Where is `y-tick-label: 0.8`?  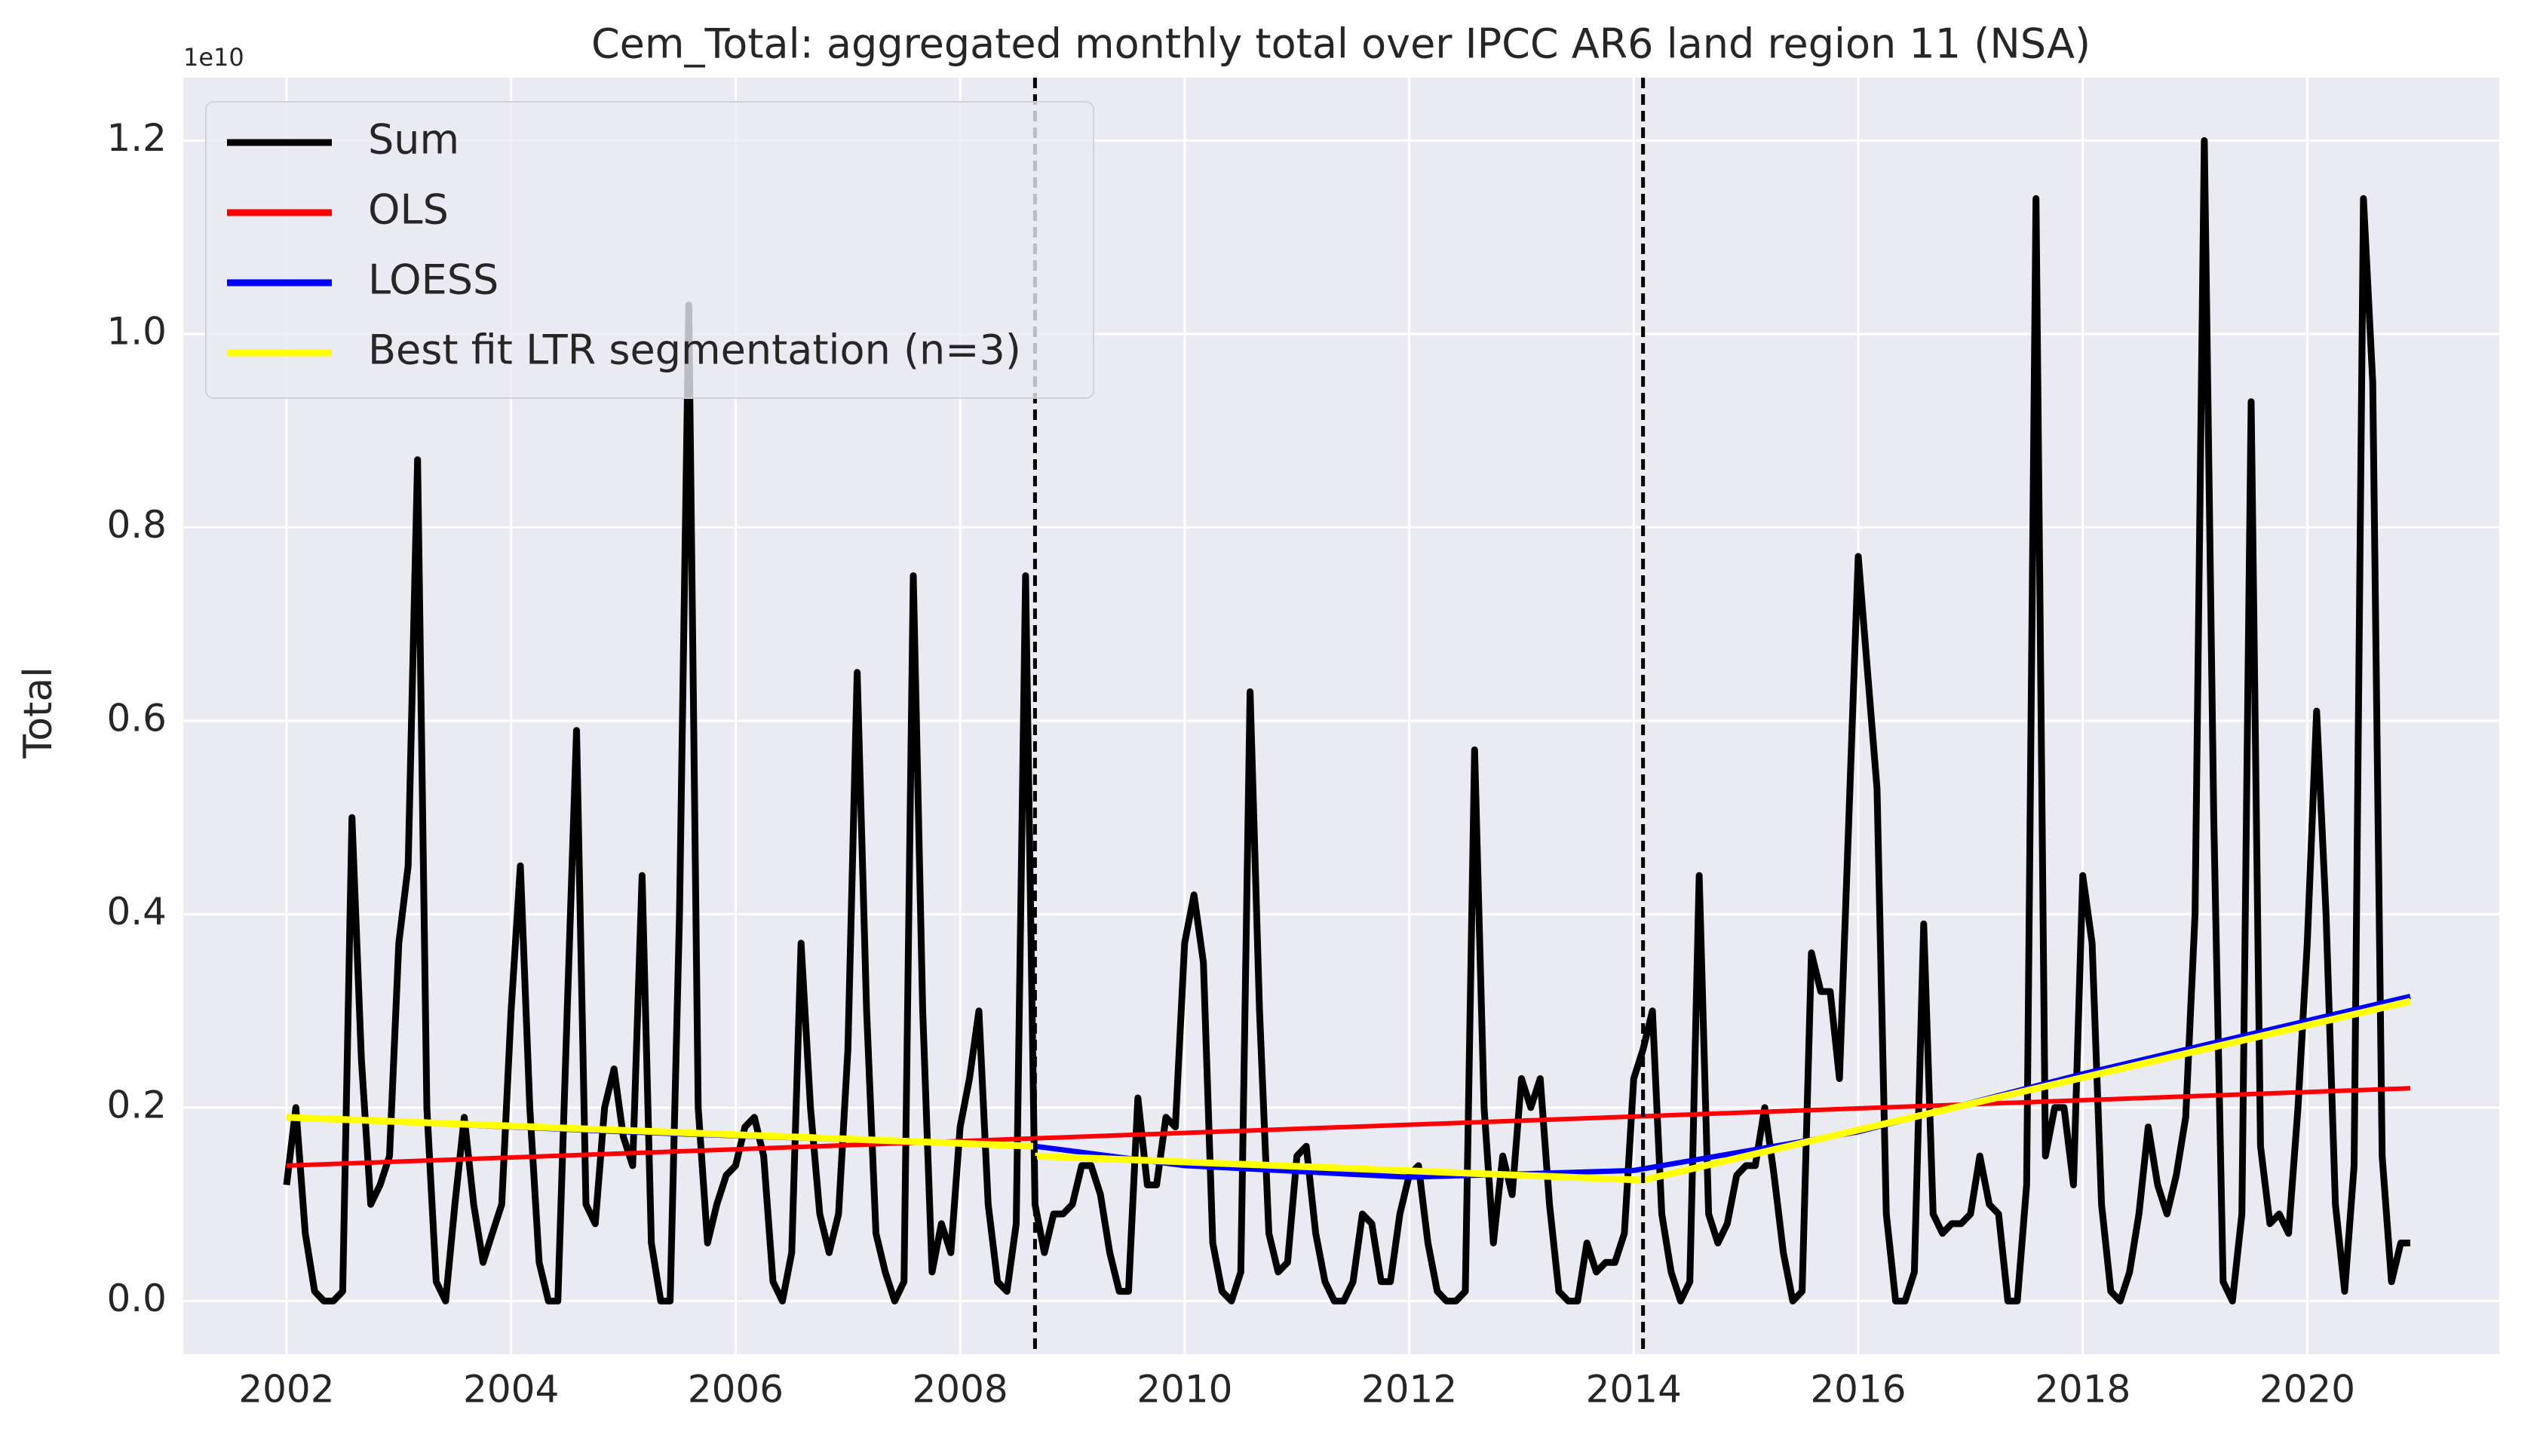
y-tick-label: 0.8 is located at coordinates (136, 525).